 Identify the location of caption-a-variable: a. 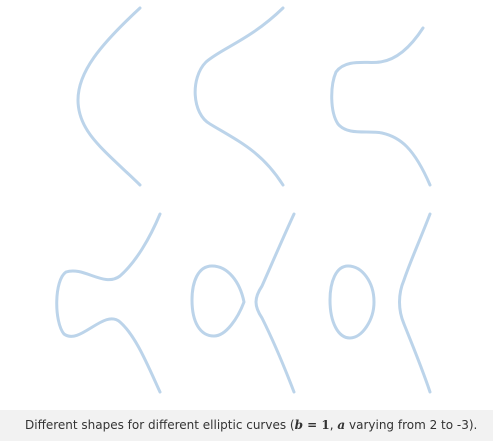
(341, 425).